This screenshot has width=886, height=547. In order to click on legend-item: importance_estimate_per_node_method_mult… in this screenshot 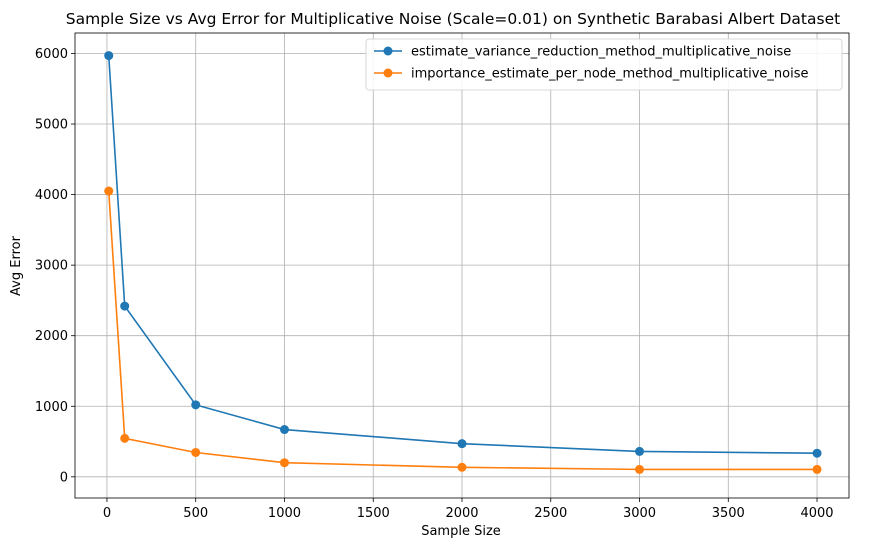, I will do `click(591, 74)`.